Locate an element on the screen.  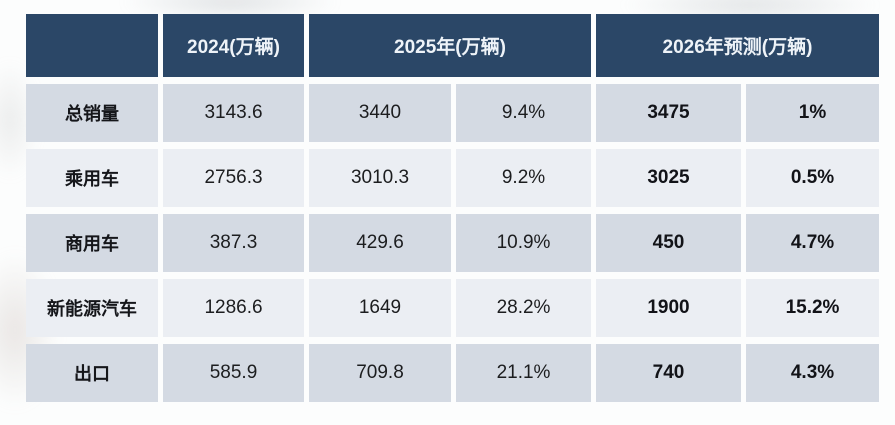
cell-2026-growth: 1% is located at coordinates (812, 113).